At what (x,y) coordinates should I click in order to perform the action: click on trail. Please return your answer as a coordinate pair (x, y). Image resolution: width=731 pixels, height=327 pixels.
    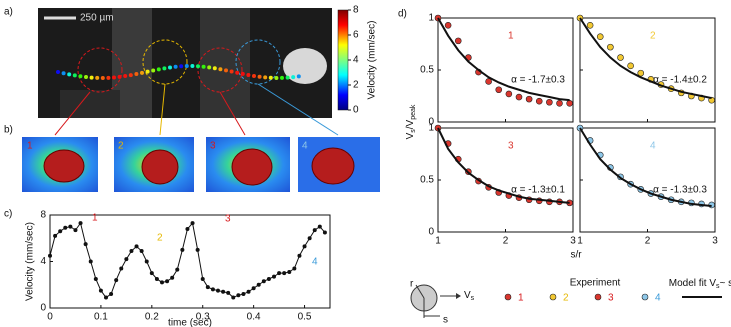
    Looking at the image, I should click on (178, 72).